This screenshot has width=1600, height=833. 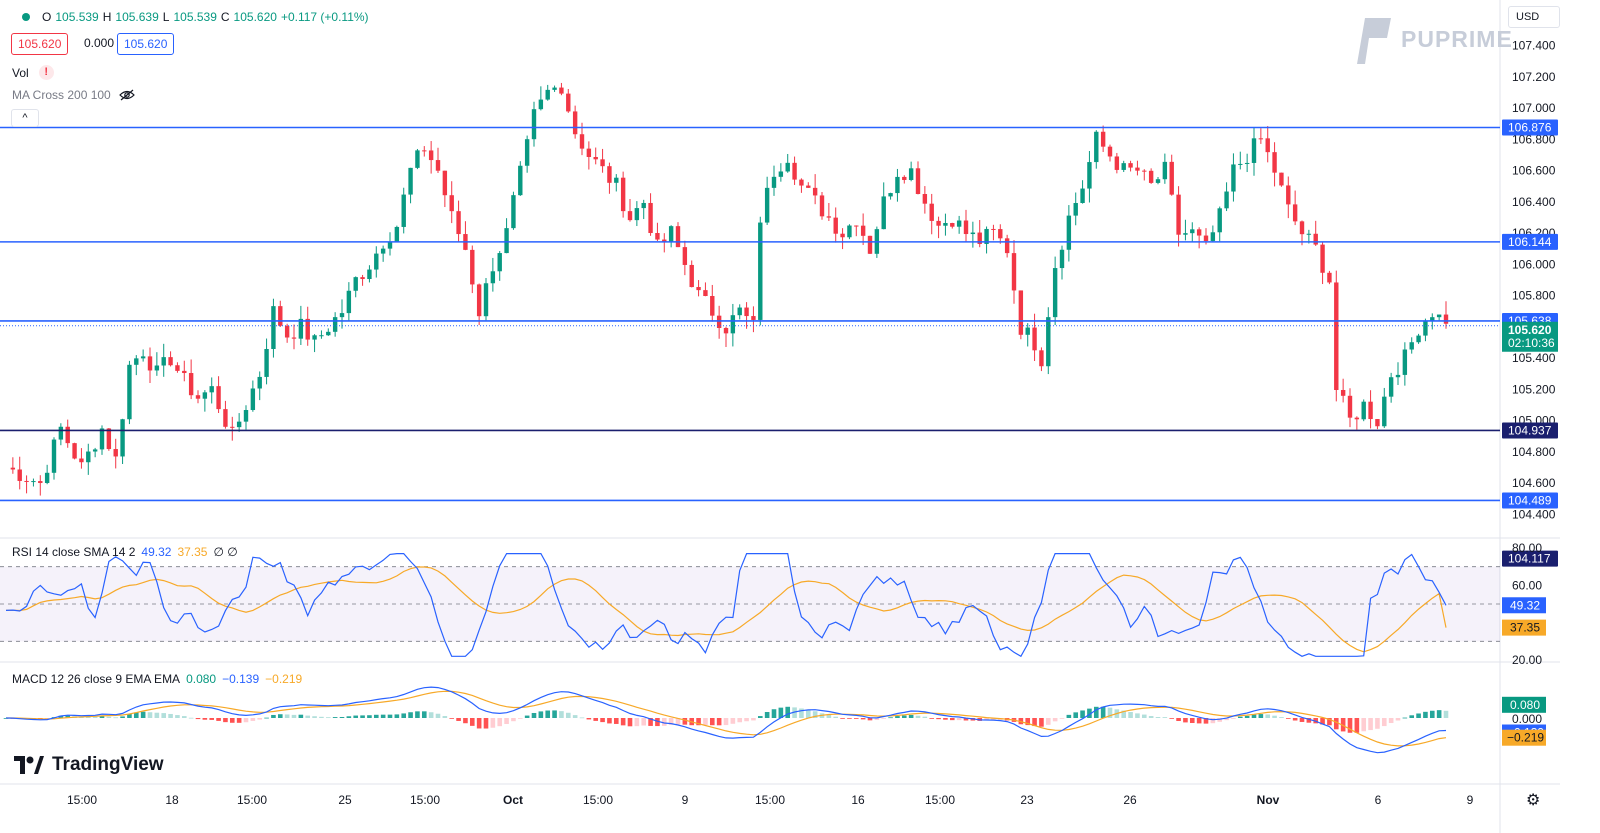 I want to click on volume-legend: Vol !, so click(x=33, y=72).